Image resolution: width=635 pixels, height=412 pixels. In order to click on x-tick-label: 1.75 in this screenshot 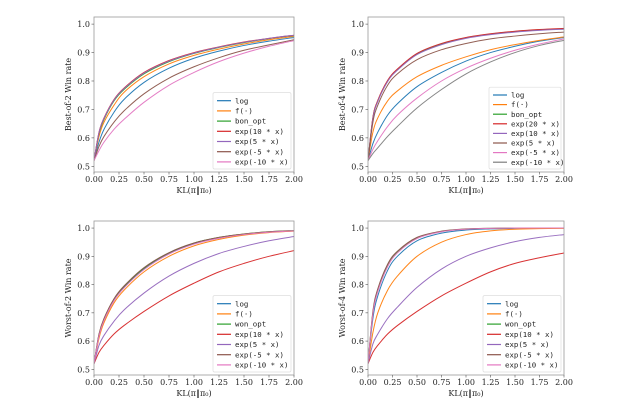, I will do `click(269, 382)`.